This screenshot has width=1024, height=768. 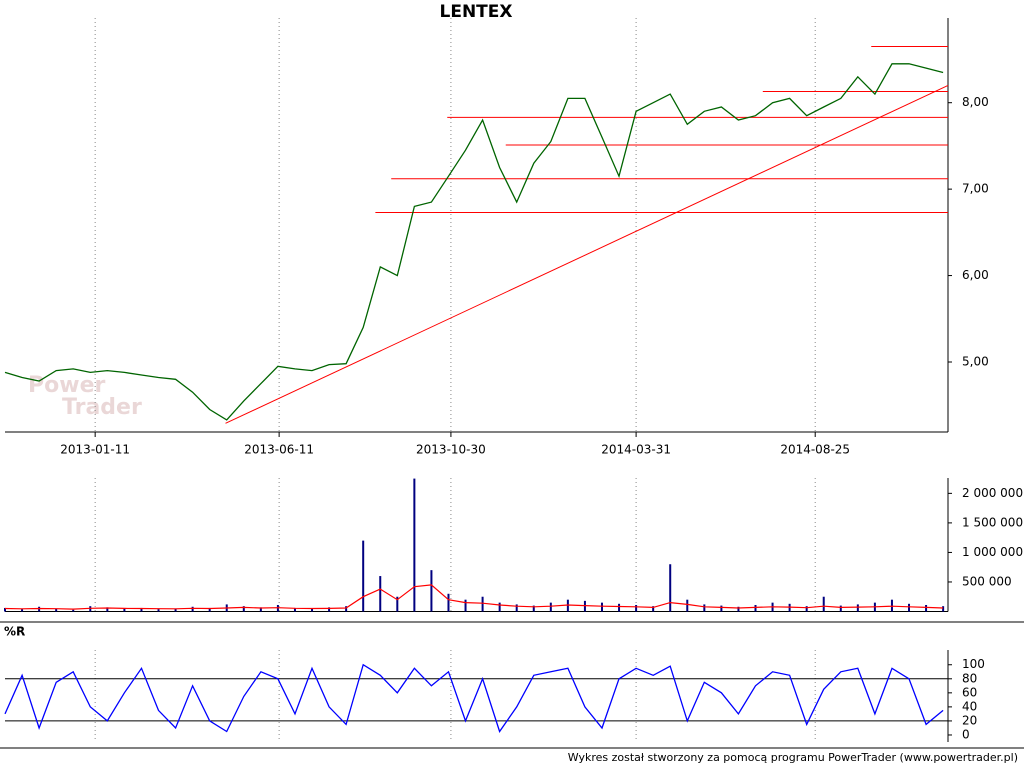 I want to click on x-tick-label: 2014-08-25, so click(x=815, y=450).